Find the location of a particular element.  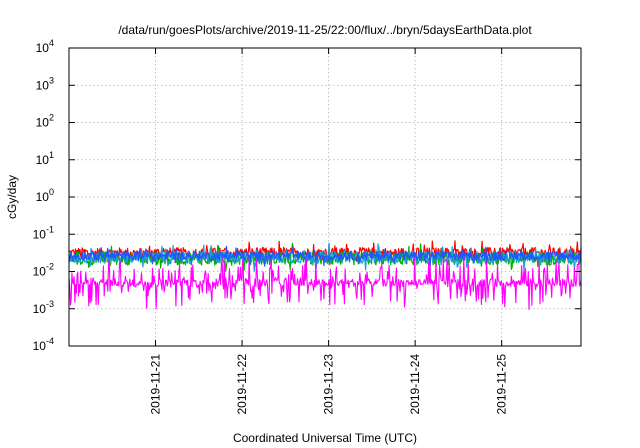

x-tick-label: 2019-11-22 is located at coordinates (242, 384).